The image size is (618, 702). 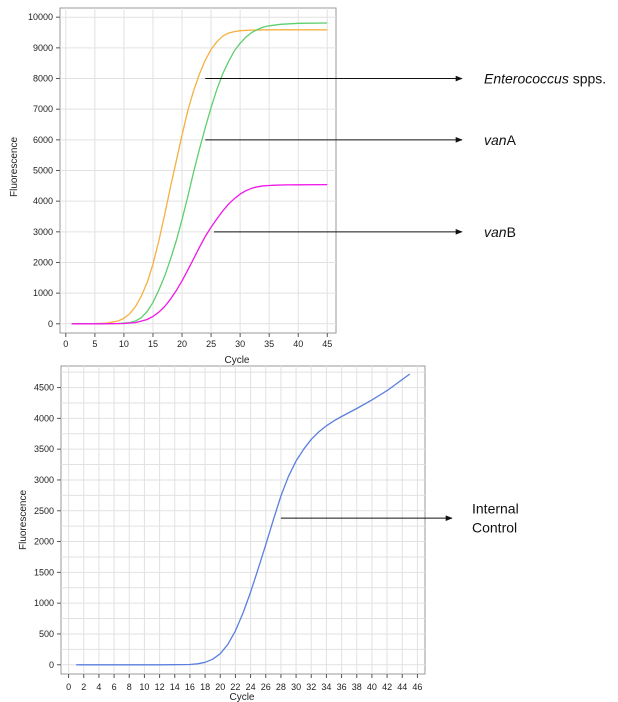 I want to click on x-tick-label: 24, so click(x=251, y=687).